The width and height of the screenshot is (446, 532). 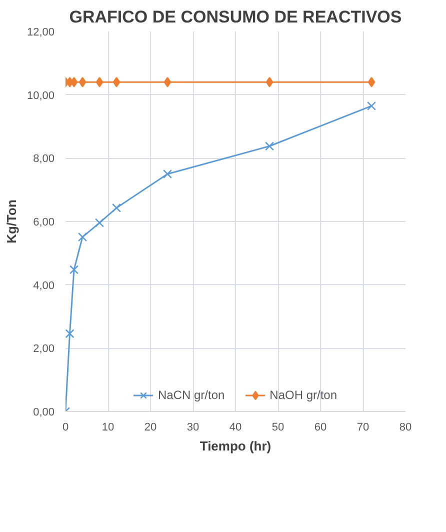 I want to click on x-tick-label: 50, so click(x=278, y=428).